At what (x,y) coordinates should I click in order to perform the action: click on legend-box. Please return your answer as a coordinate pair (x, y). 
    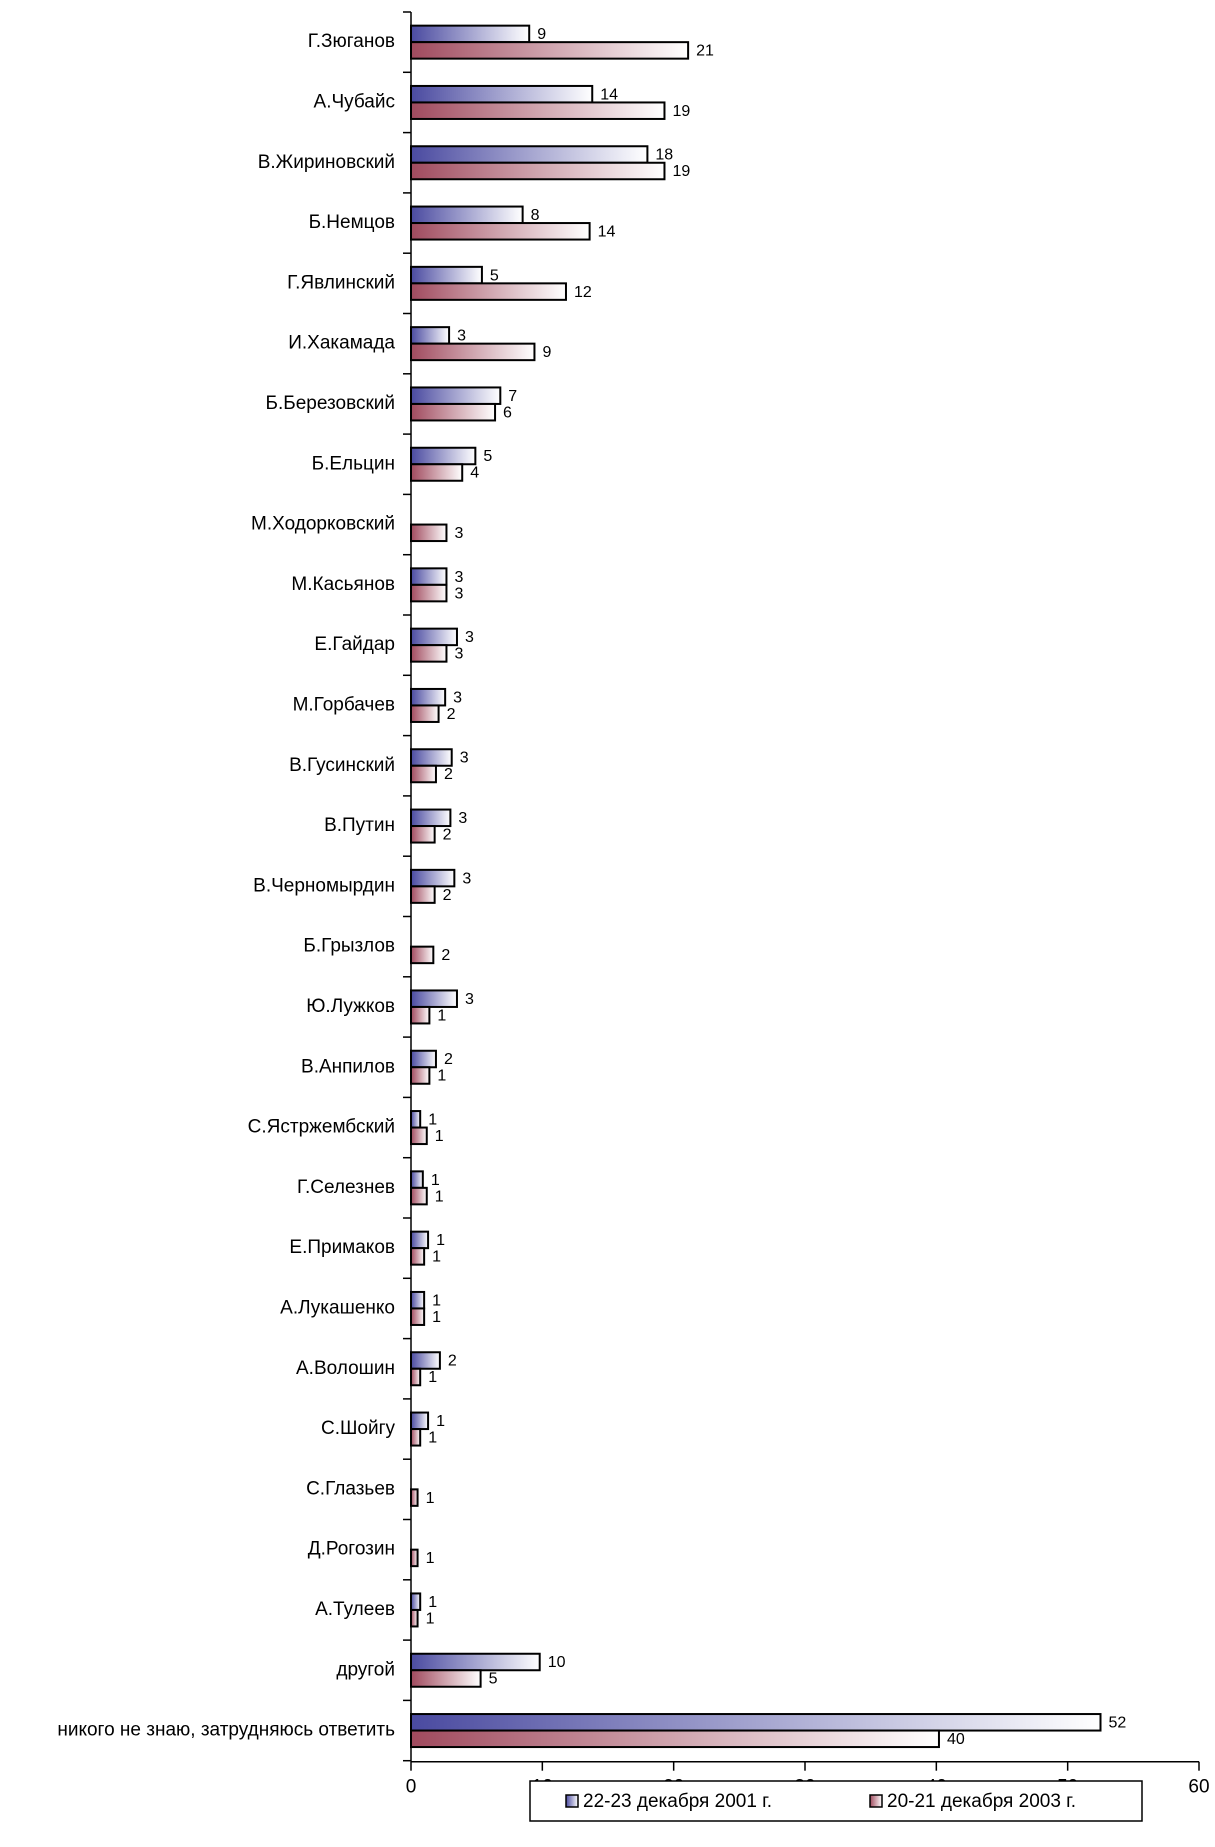
    Looking at the image, I should click on (836, 1801).